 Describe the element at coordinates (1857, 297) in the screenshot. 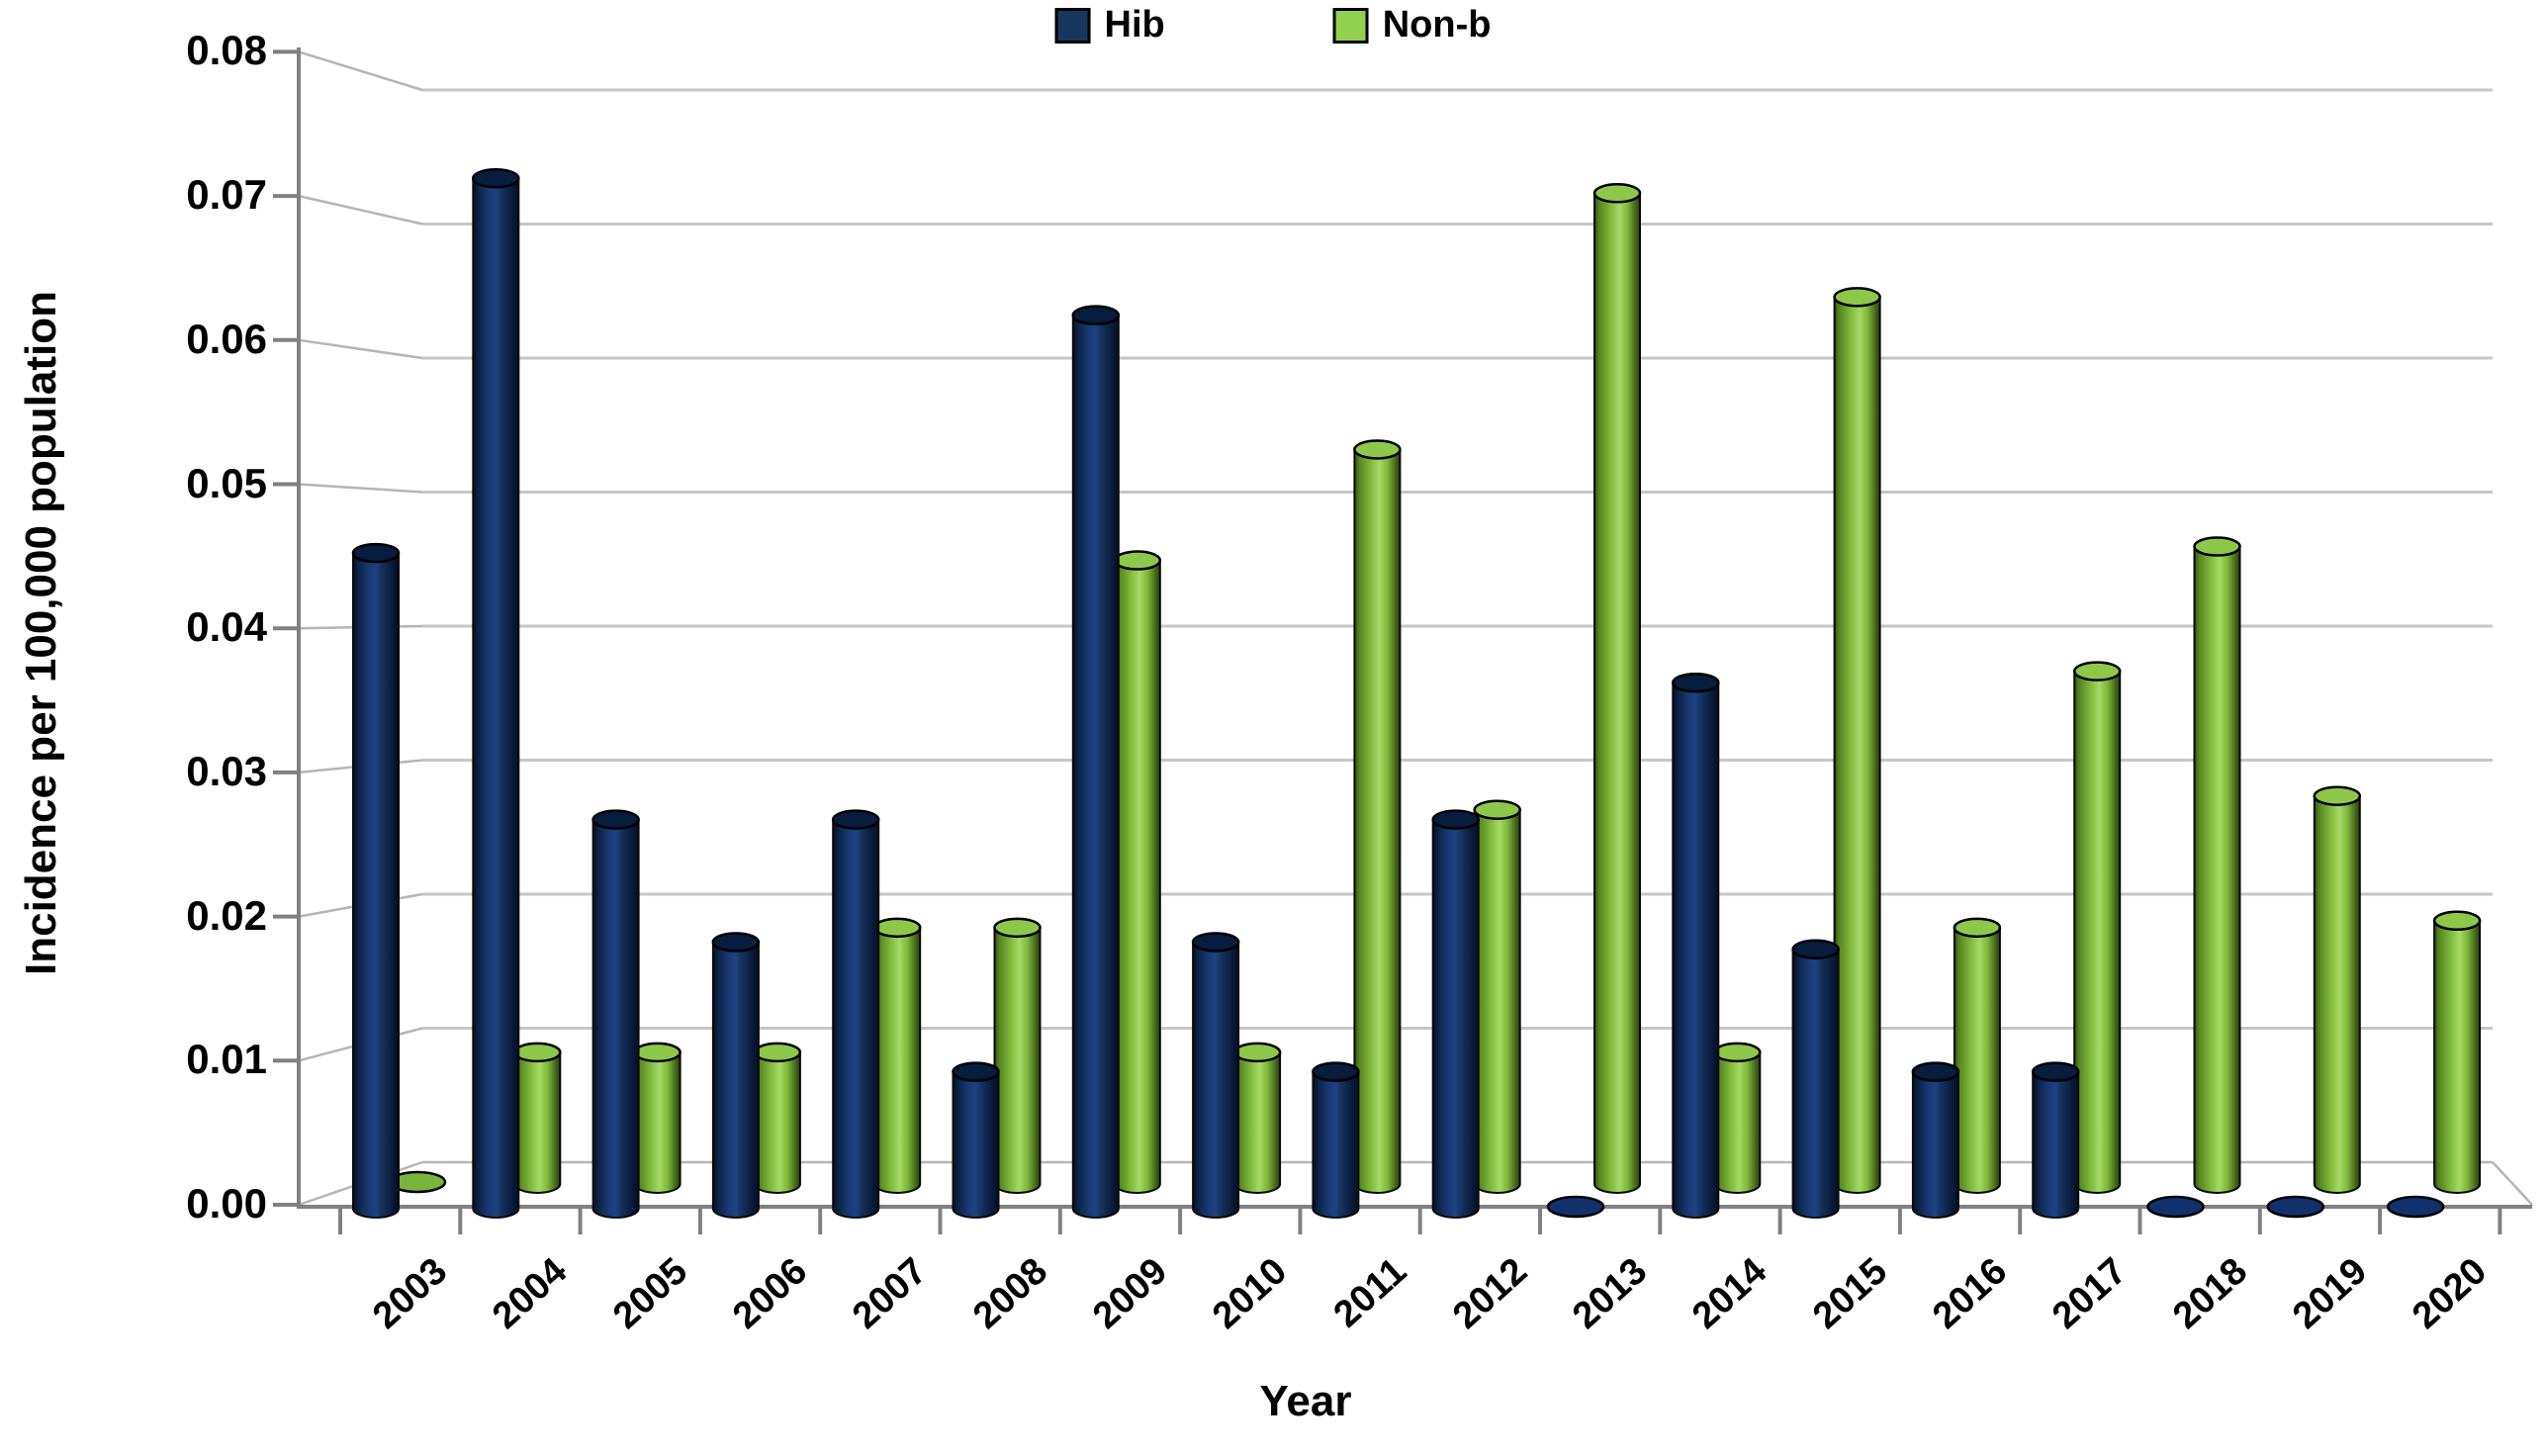

I see `bar-nonb-2015-cap` at that location.